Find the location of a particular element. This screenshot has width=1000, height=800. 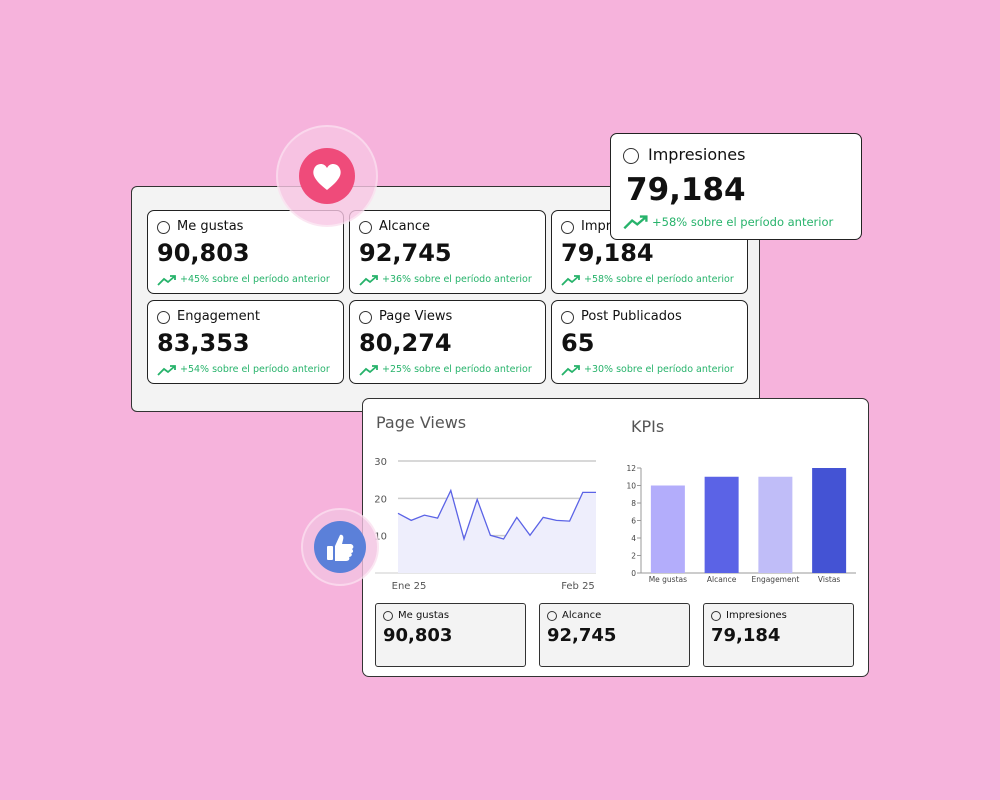

chart-title: KPIs is located at coordinates (647, 426).